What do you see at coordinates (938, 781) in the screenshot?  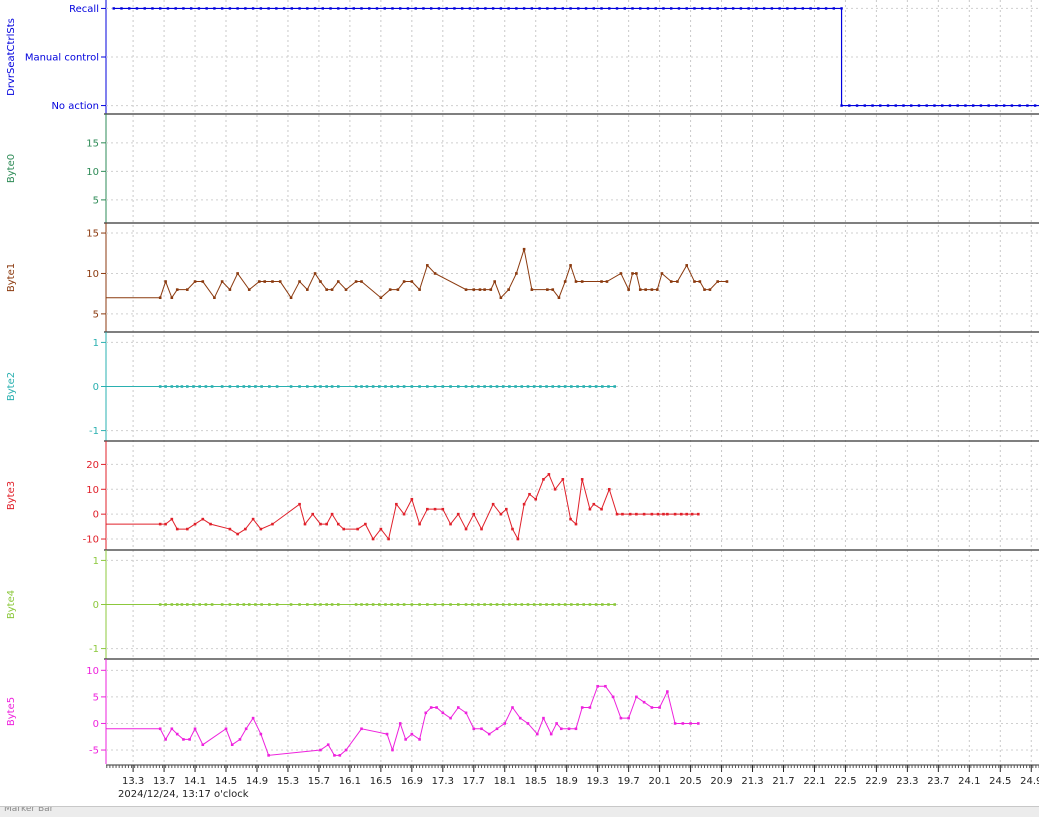 I see `x-tick-label: 23.7` at bounding box center [938, 781].